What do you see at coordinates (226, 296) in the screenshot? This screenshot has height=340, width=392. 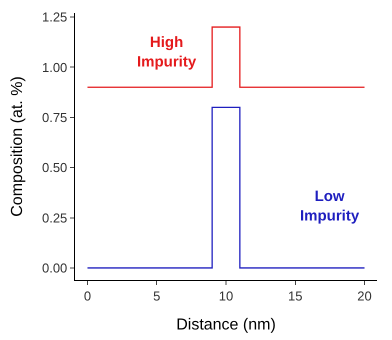 I see `x-tick-label: 10` at bounding box center [226, 296].